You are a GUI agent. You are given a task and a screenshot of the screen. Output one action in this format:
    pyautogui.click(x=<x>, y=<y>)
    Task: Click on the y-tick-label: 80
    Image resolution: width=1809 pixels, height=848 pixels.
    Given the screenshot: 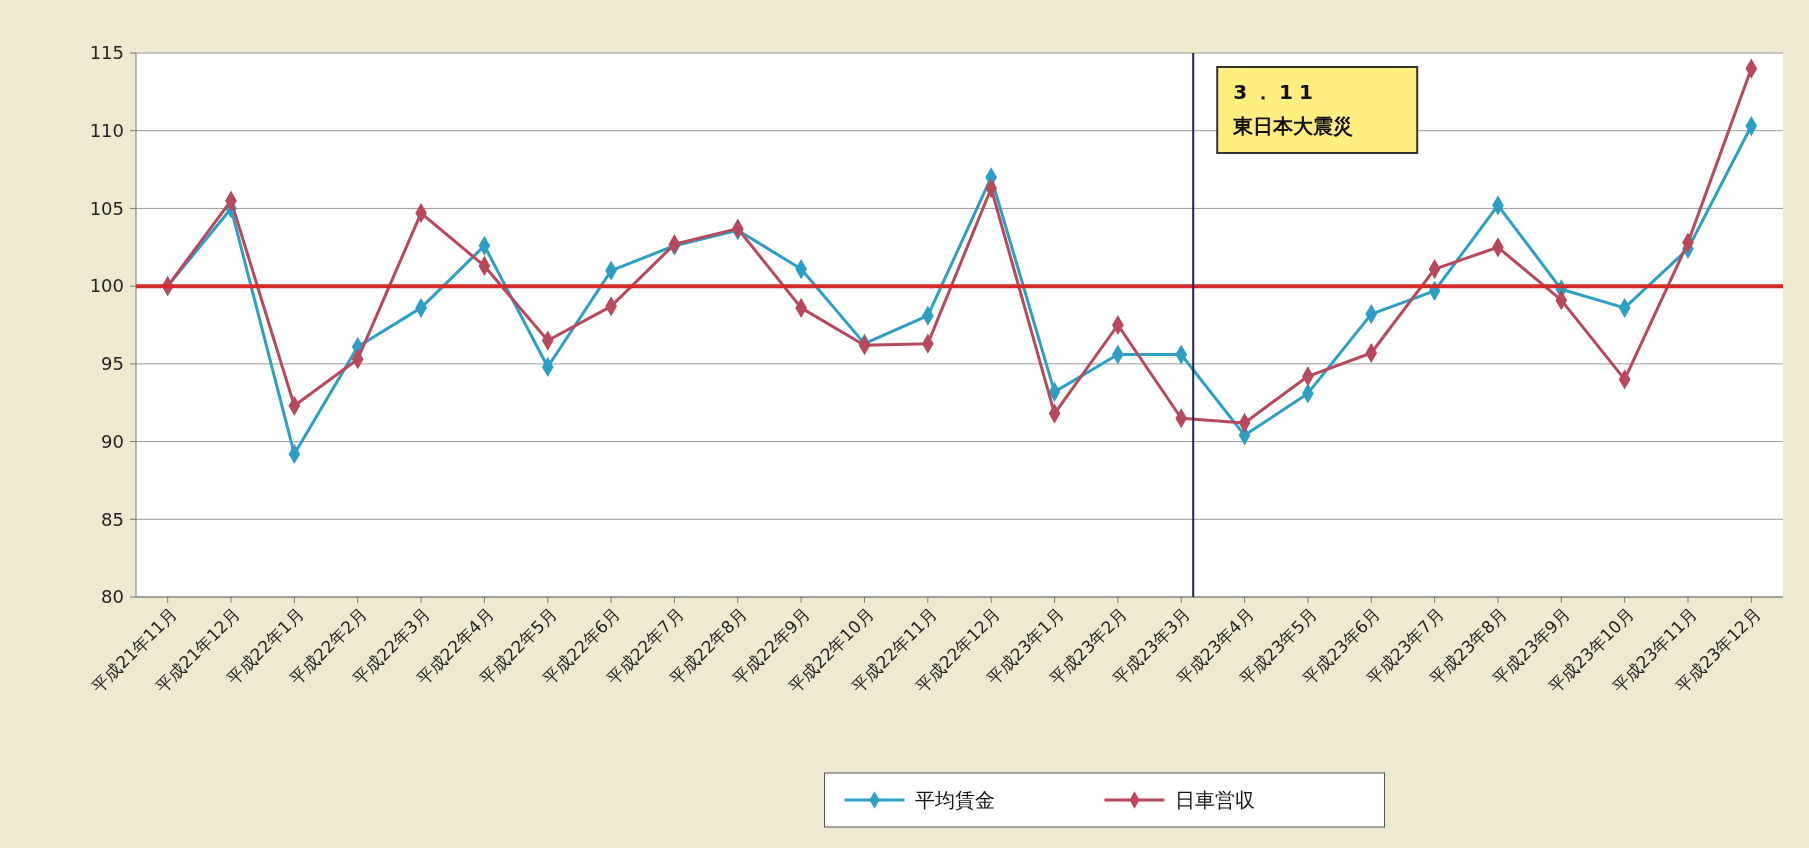 What is the action you would take?
    pyautogui.click(x=112, y=597)
    